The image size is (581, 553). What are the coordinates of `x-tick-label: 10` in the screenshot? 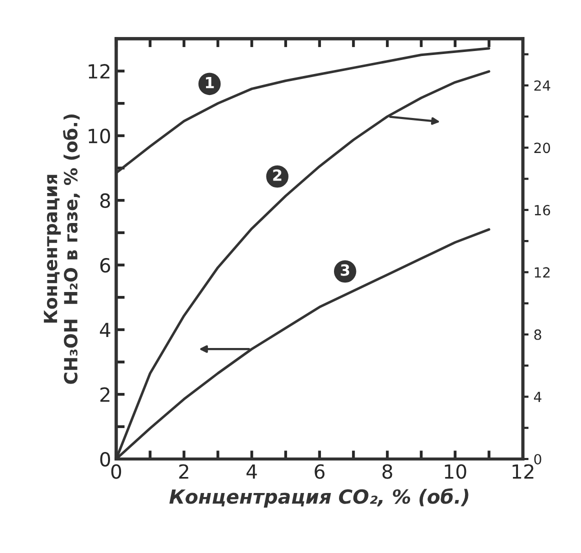 It's located at (455, 471).